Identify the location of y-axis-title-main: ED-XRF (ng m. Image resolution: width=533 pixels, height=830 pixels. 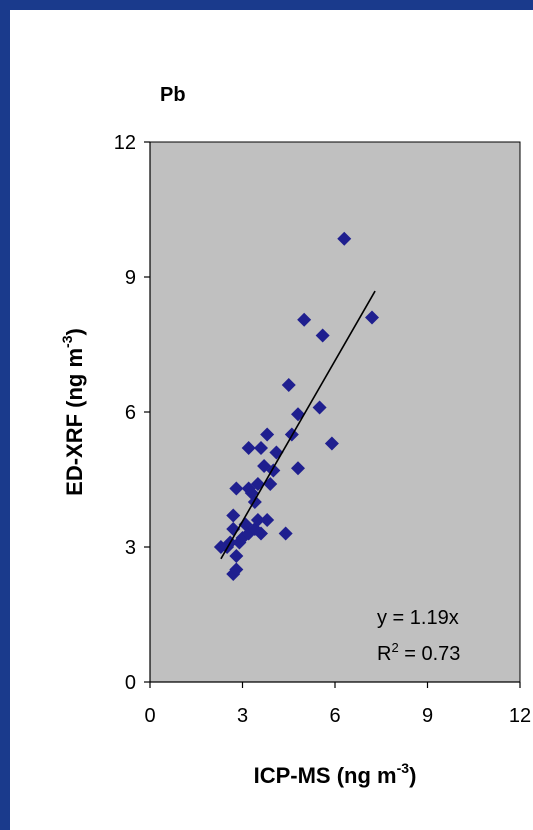
(74, 422).